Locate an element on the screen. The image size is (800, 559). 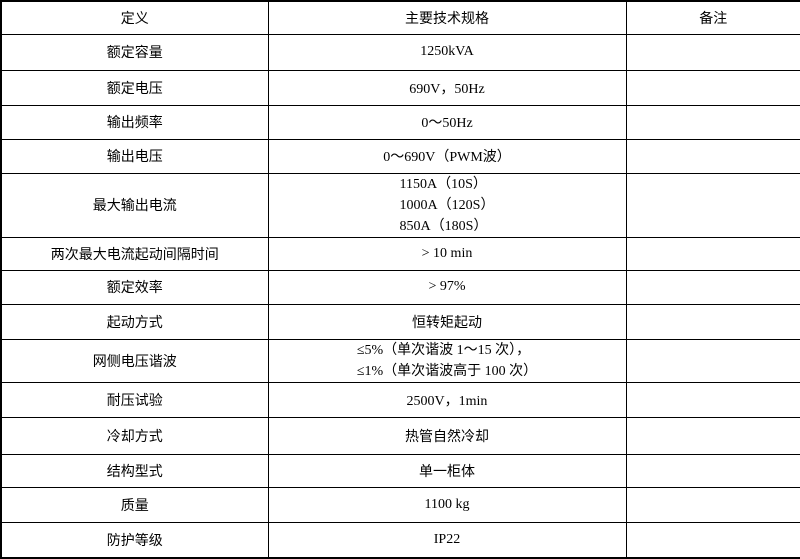
definition-cell: 起动方式 is located at coordinates (134, 321).